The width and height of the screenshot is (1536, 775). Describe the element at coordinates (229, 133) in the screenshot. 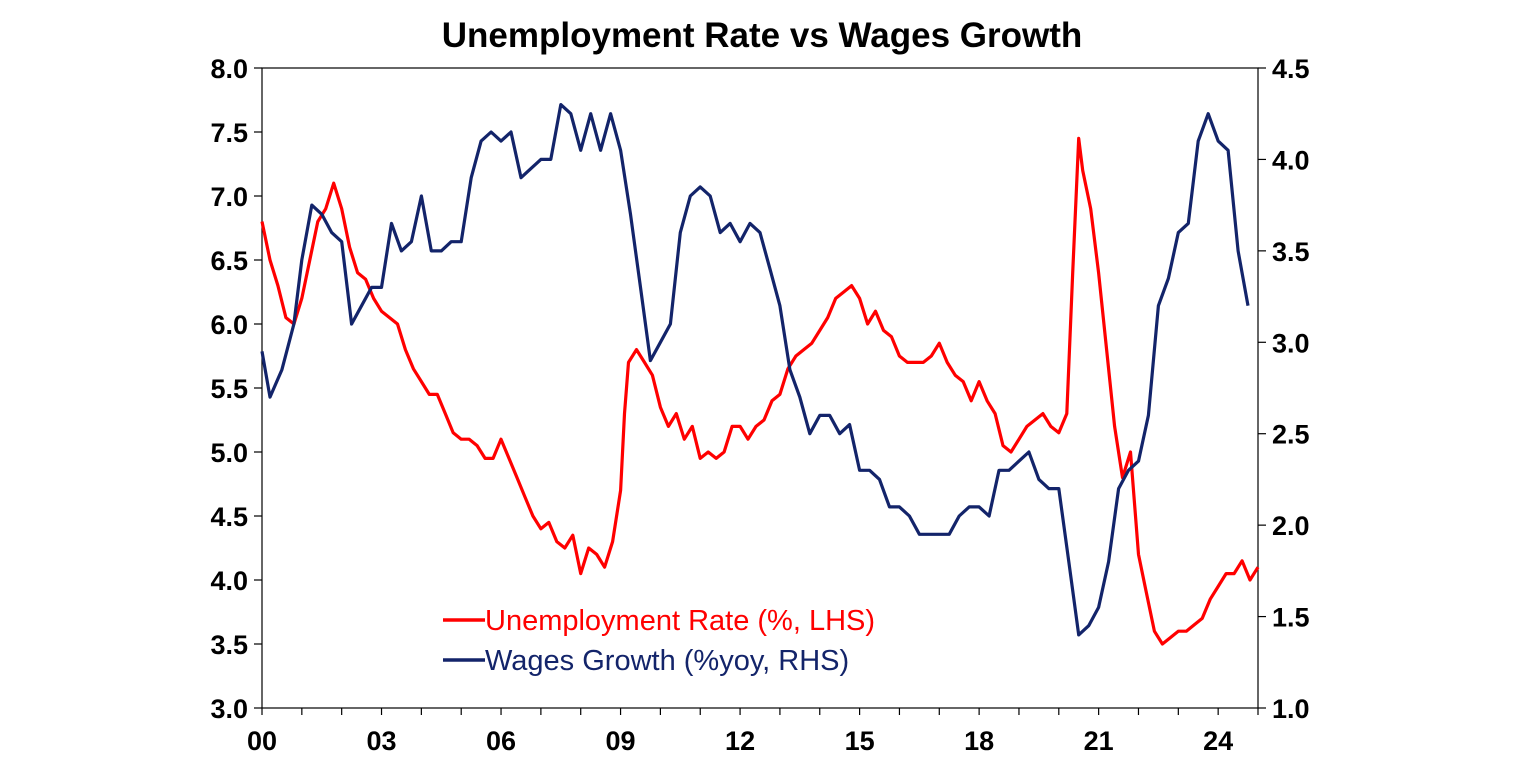

I see `left-tick-label: 7.5` at that location.